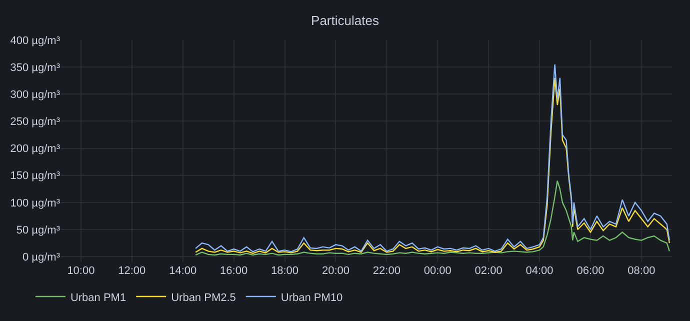 This screenshot has width=690, height=321. I want to click on x-tick-label: 00:00, so click(438, 271).